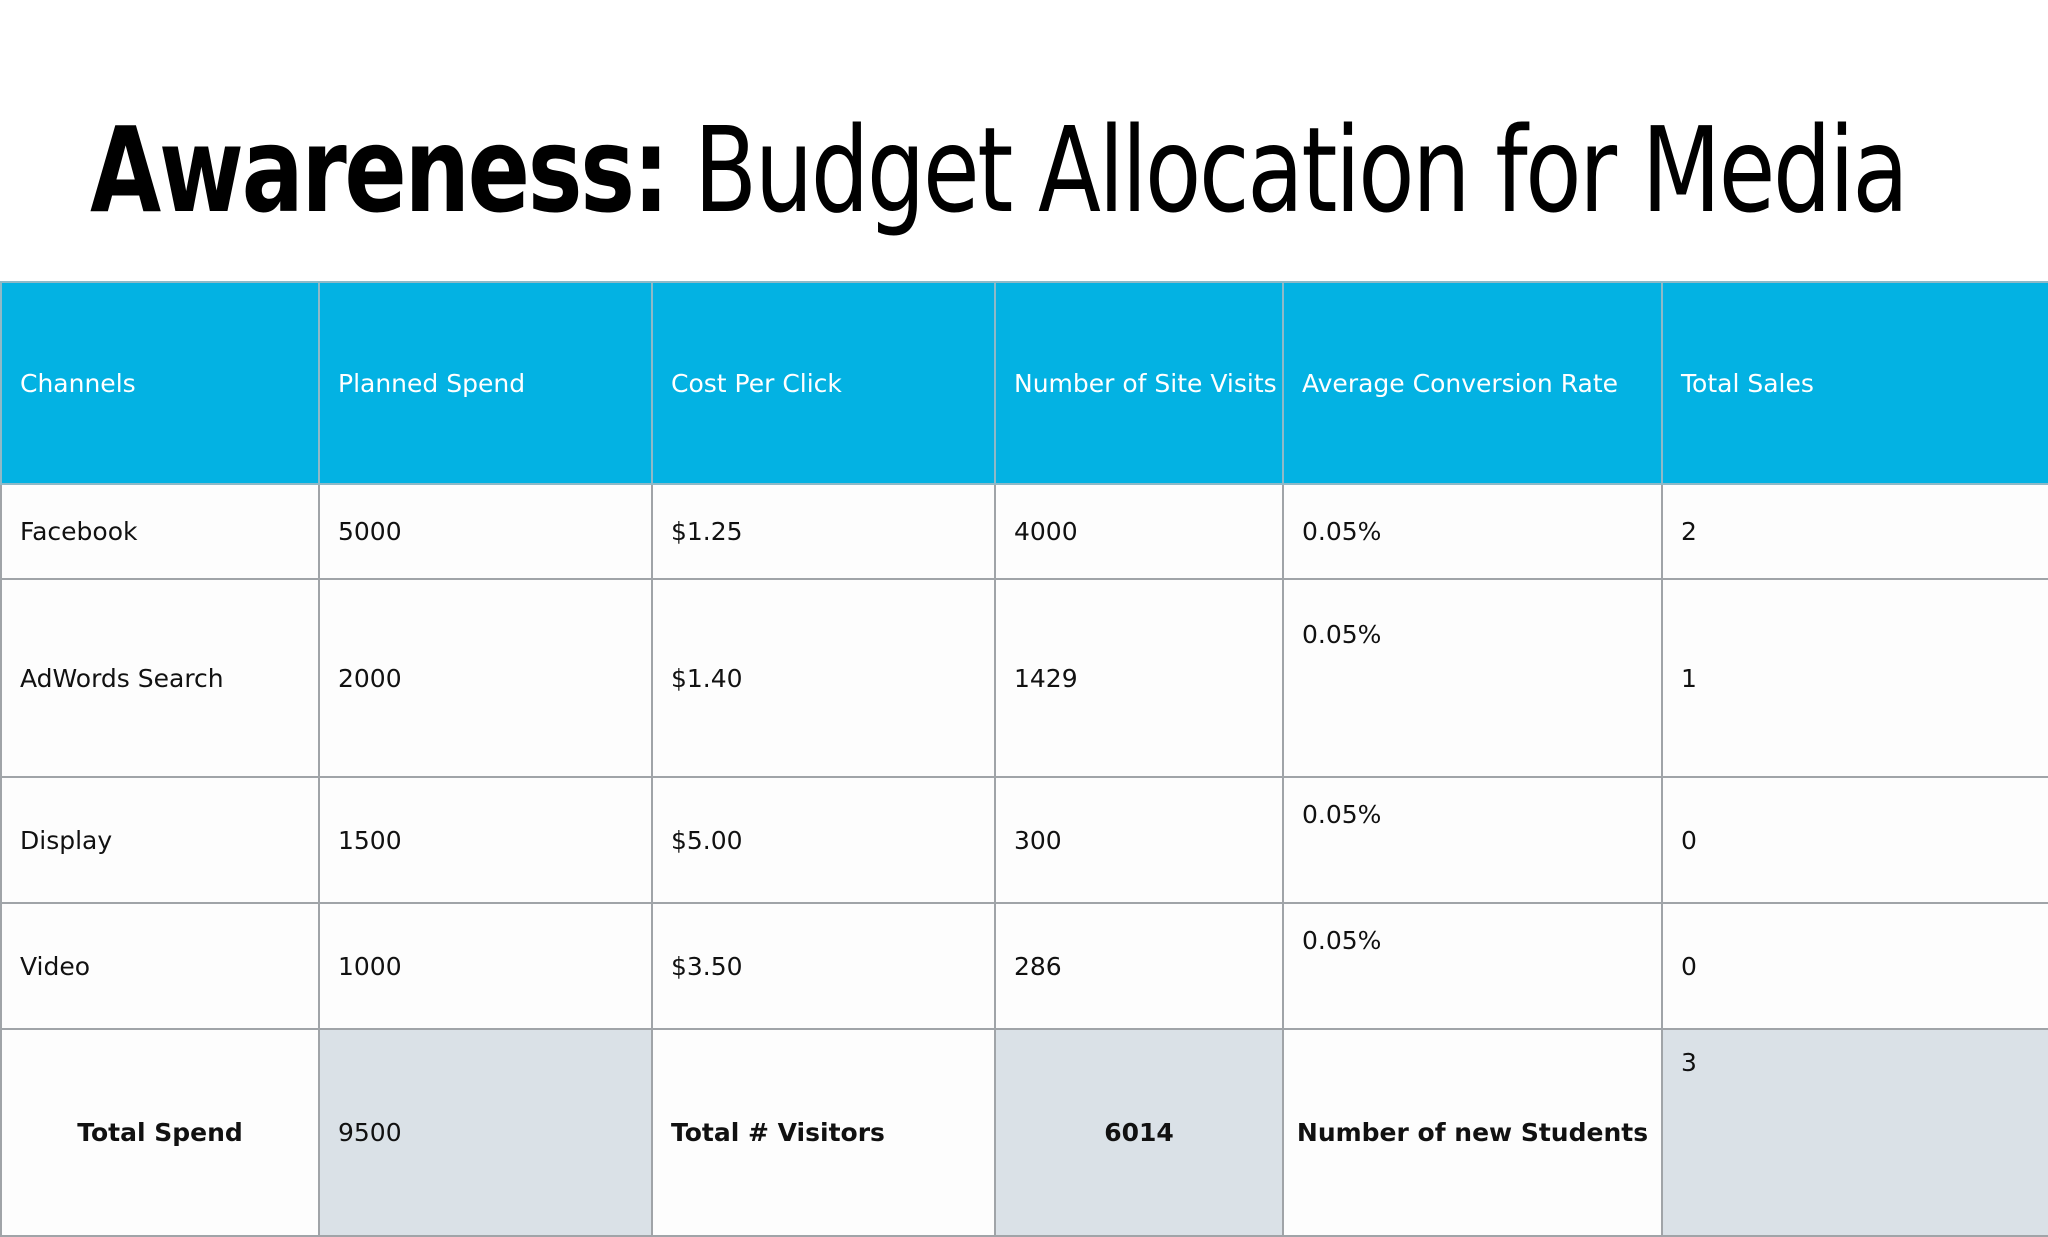  What do you see at coordinates (485, 966) in the screenshot?
I see `planned-spend-cell: 1000` at bounding box center [485, 966].